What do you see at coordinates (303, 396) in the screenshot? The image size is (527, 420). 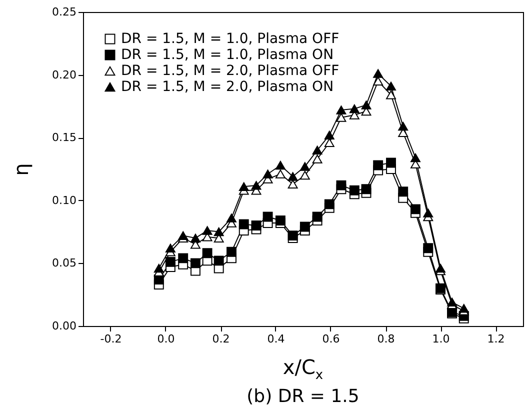 I see `text: (b) DR = 1.5` at bounding box center [303, 396].